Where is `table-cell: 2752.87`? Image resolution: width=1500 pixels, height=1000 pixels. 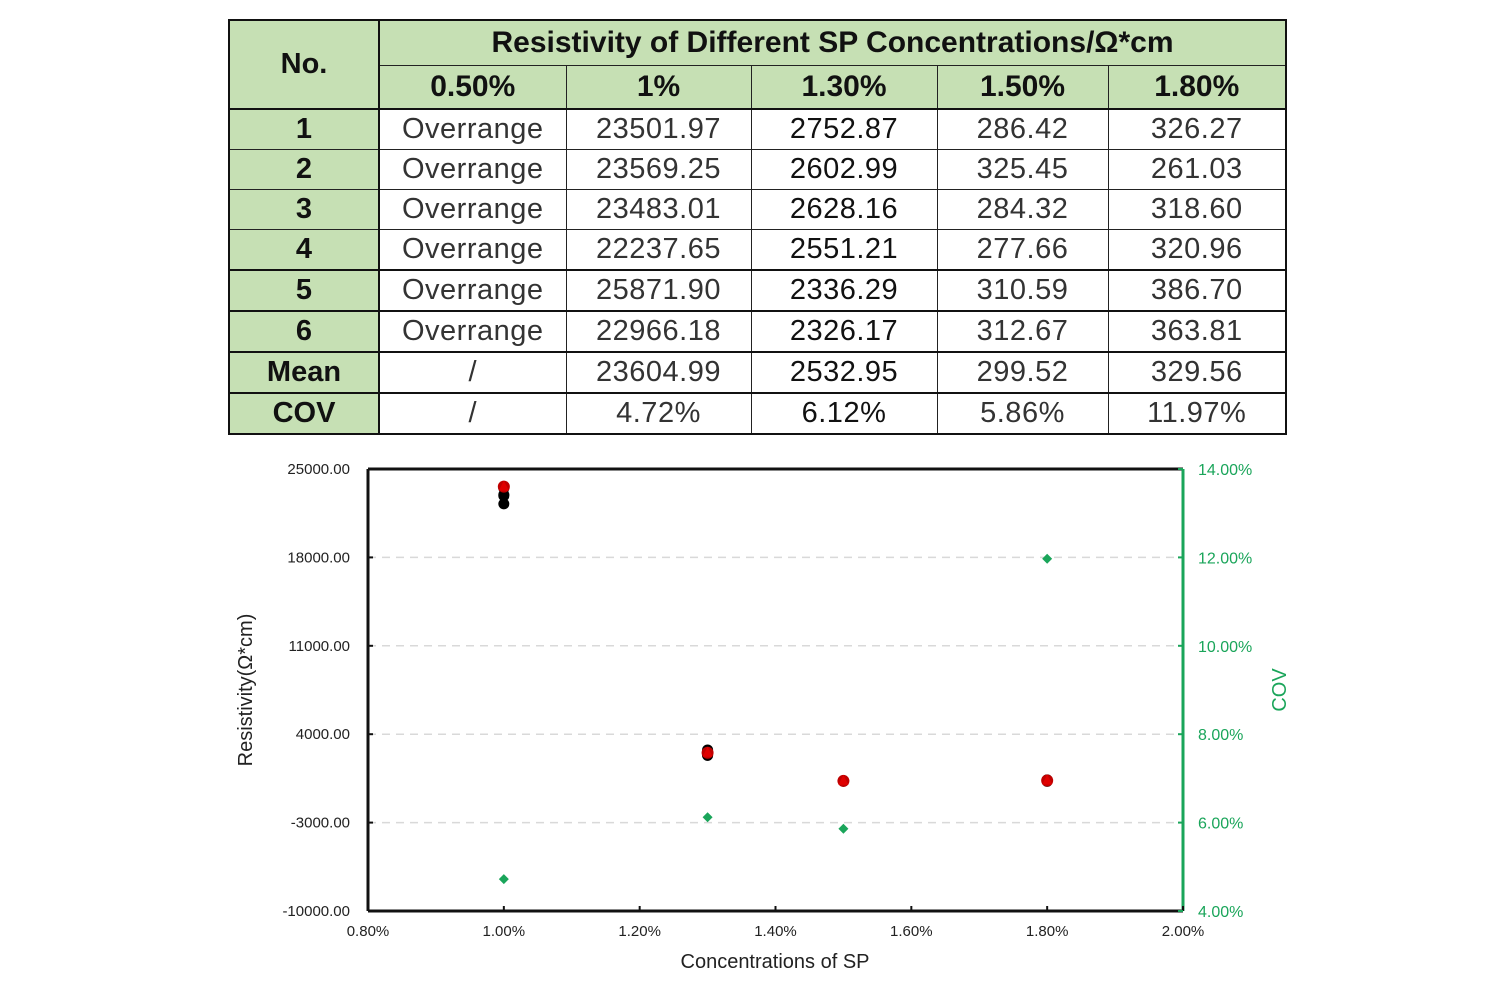
table-cell: 2752.87 is located at coordinates (844, 129).